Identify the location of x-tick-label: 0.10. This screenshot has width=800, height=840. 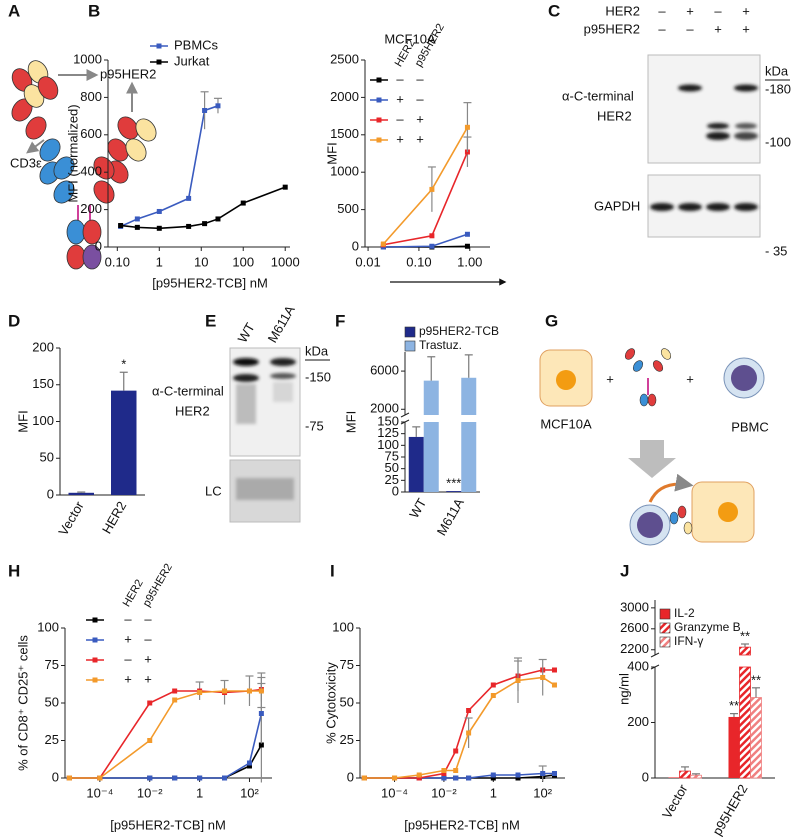
(418, 261).